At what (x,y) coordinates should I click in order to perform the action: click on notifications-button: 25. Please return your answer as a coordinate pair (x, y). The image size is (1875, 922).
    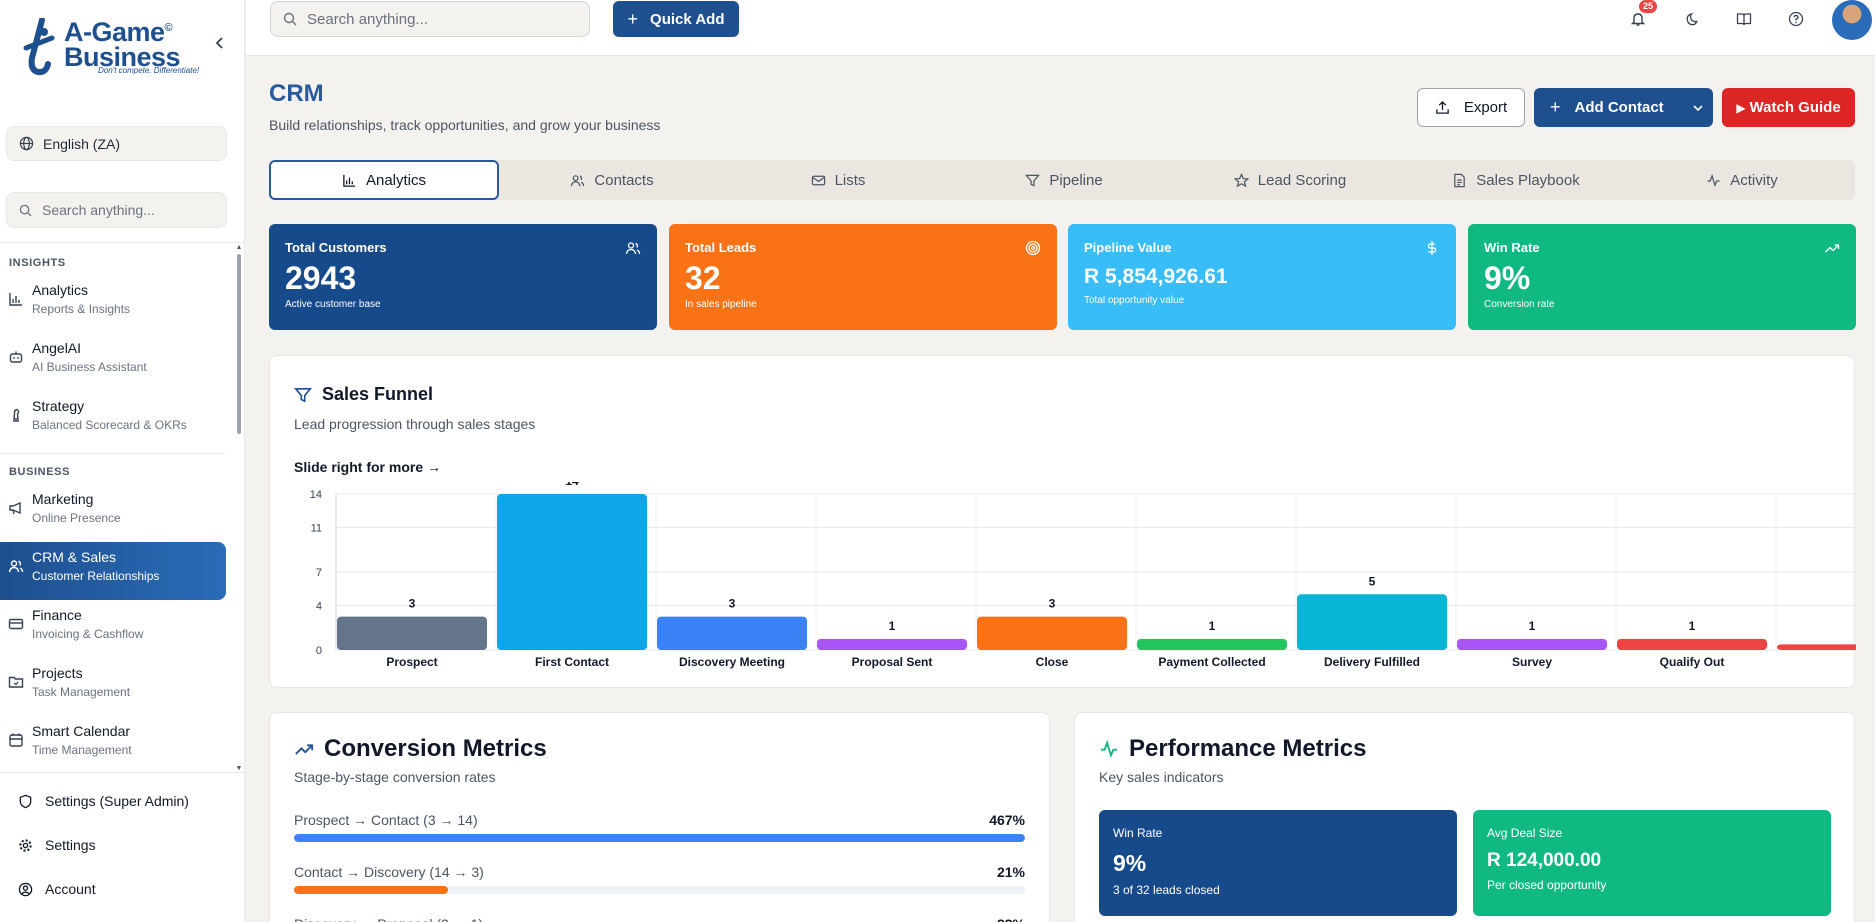
    Looking at the image, I should click on (1642, 15).